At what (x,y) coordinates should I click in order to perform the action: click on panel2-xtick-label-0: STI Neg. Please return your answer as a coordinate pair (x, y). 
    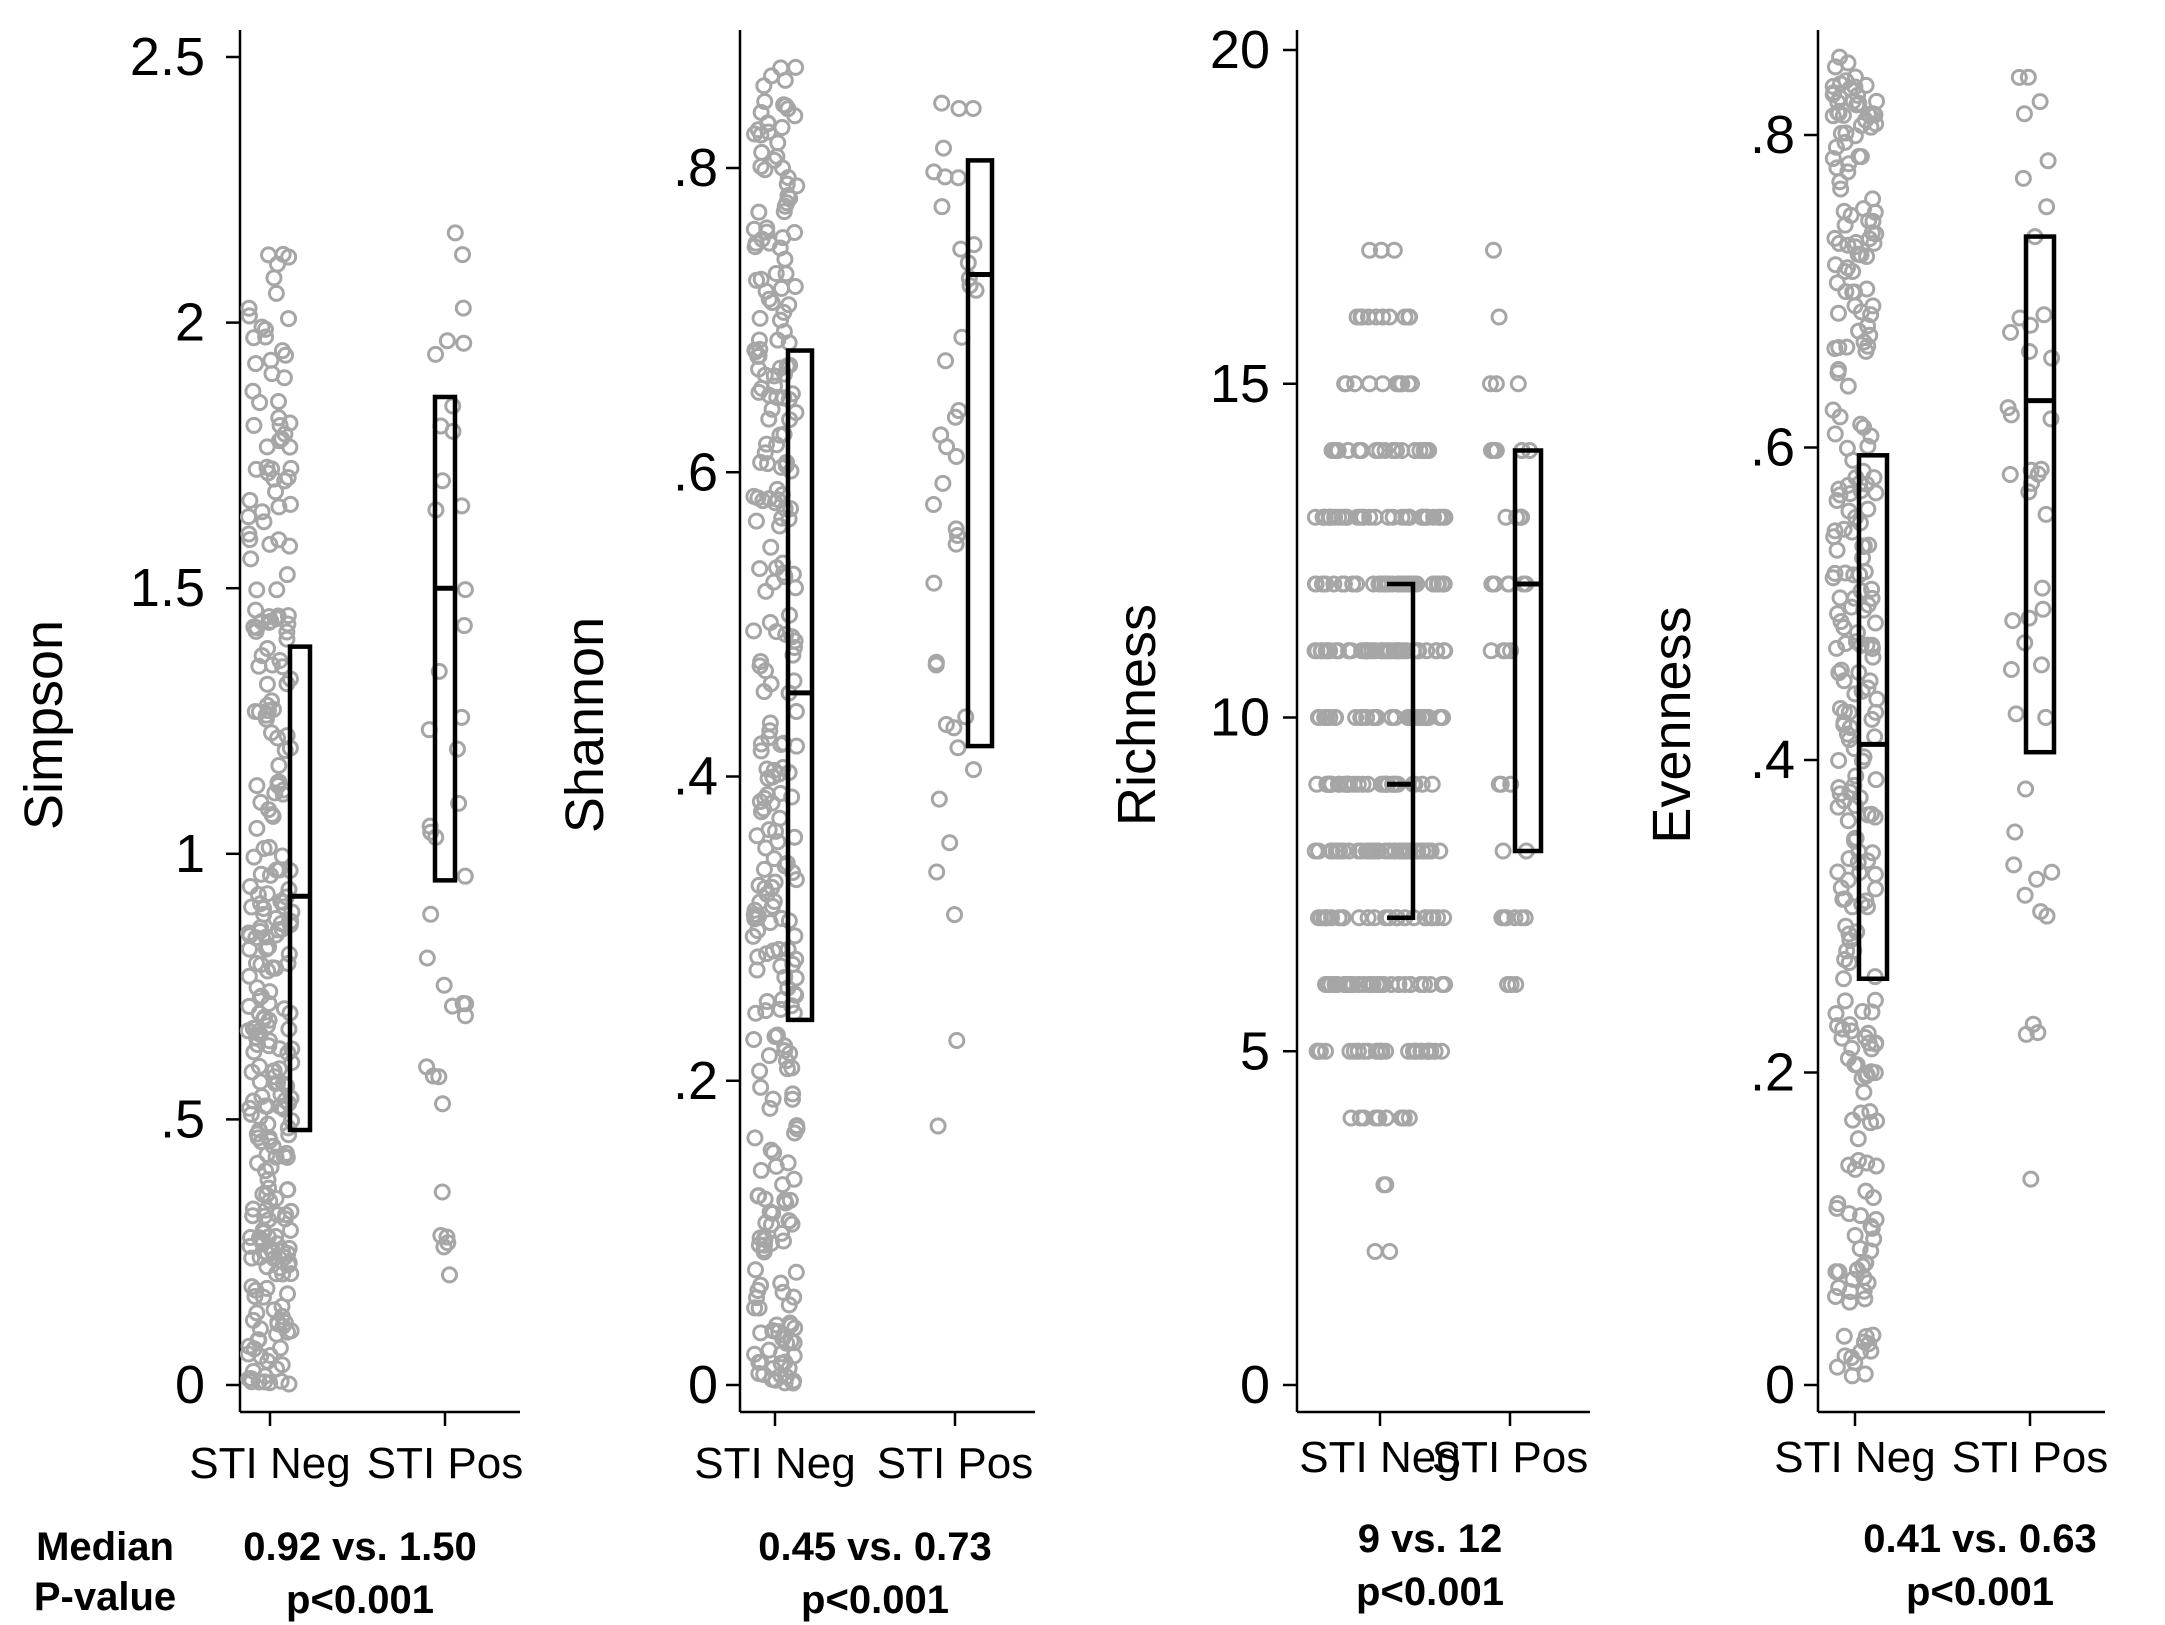
    Looking at the image, I should click on (774, 1463).